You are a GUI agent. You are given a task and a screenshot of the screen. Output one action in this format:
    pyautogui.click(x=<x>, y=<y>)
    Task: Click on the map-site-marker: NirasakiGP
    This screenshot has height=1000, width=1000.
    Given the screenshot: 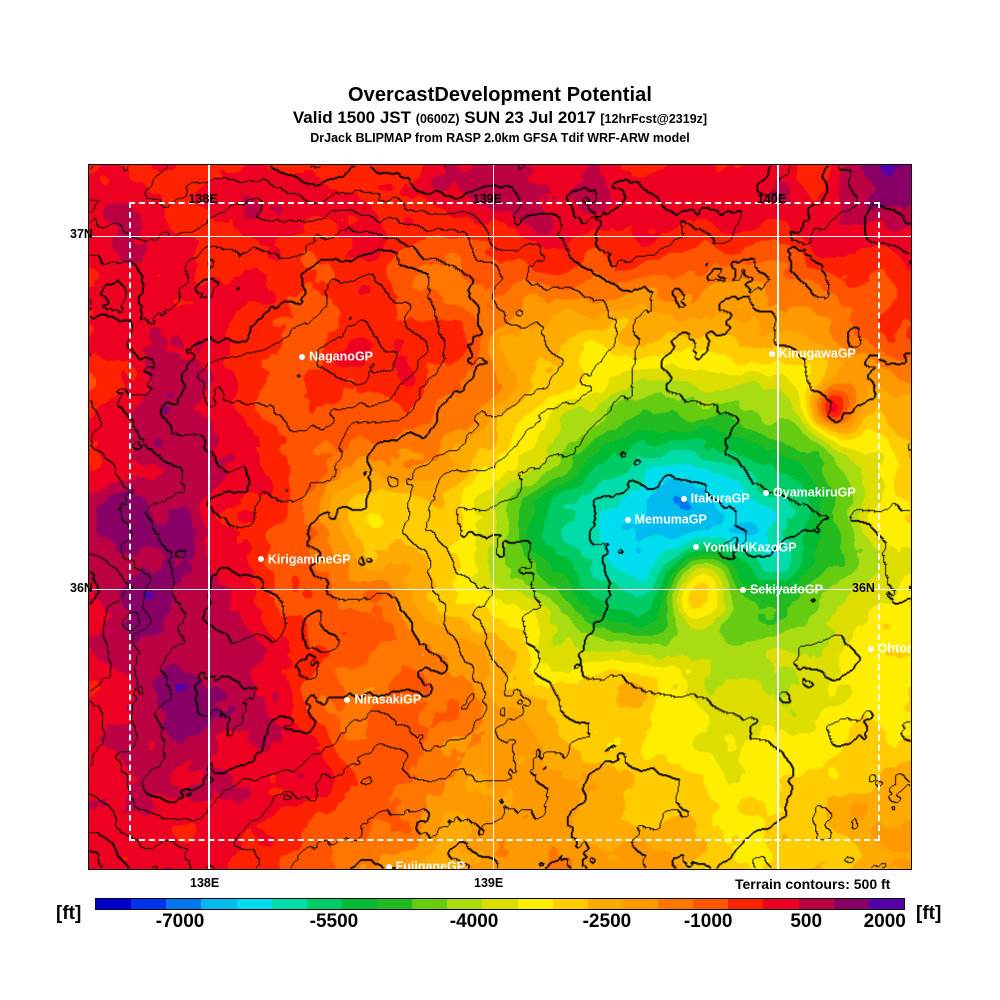 What is the action you would take?
    pyautogui.click(x=382, y=699)
    